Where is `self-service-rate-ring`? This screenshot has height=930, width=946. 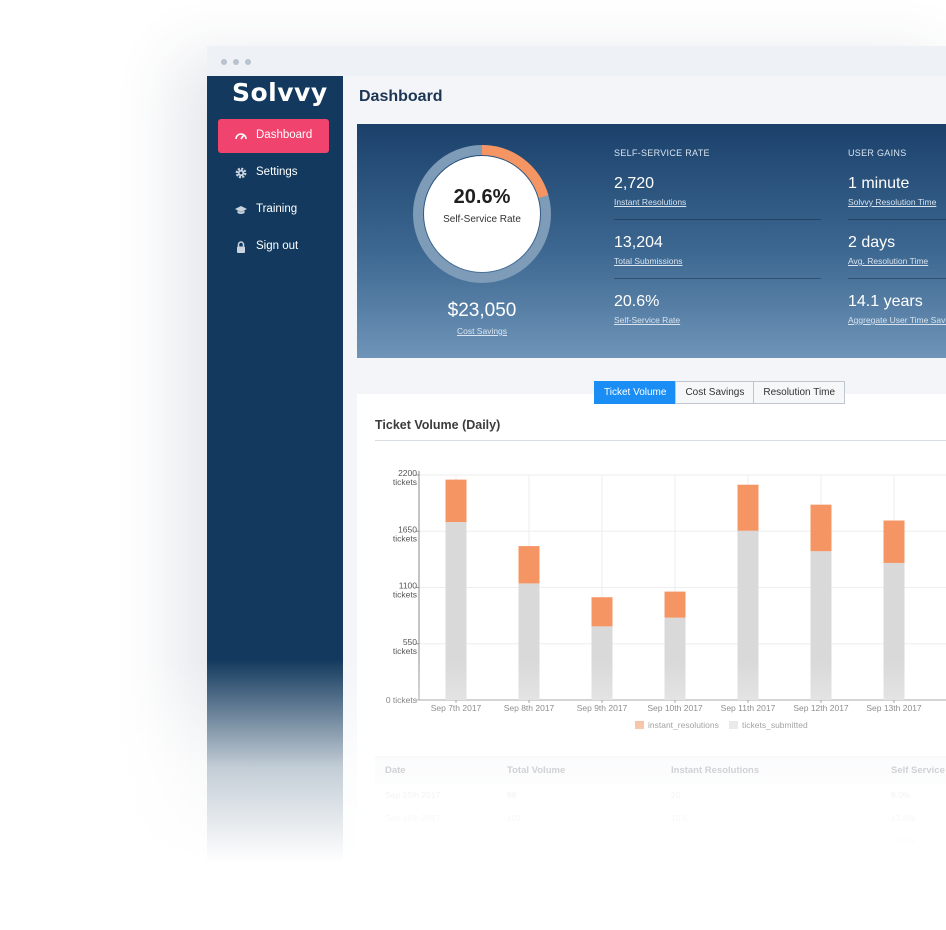 self-service-rate-ring is located at coordinates (482, 214).